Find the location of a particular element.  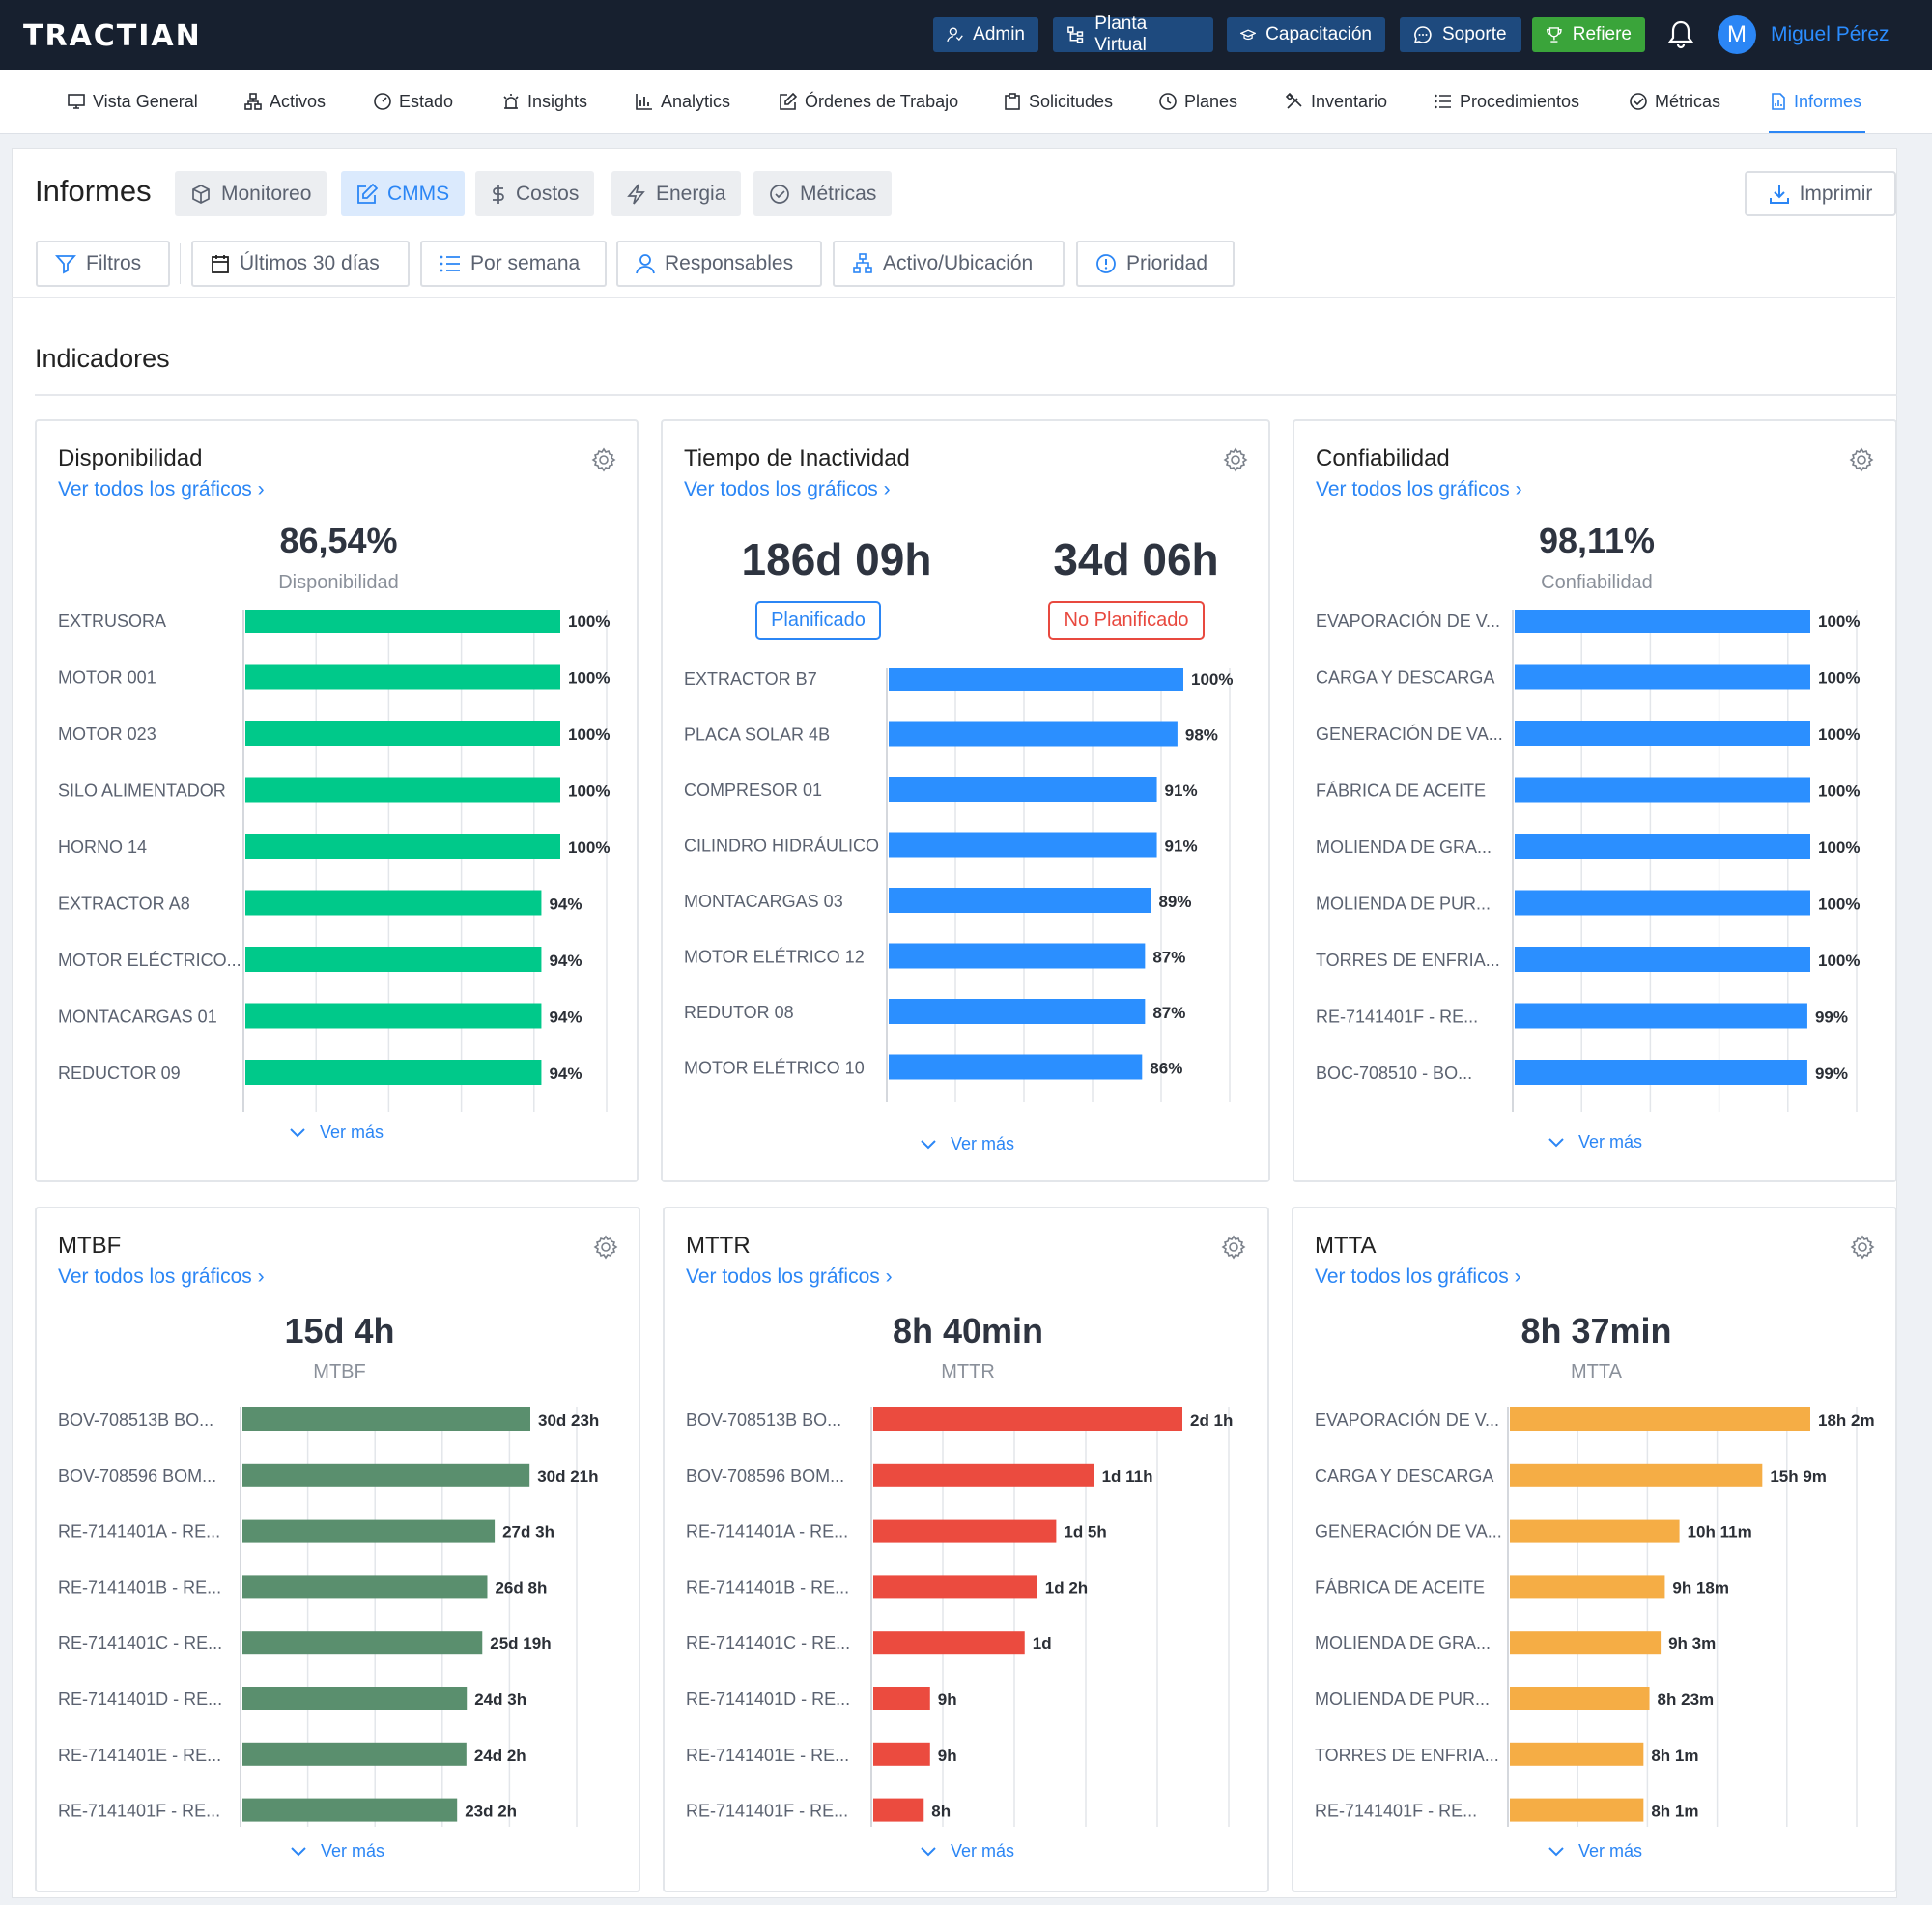

admin-button: Admin is located at coordinates (985, 34).